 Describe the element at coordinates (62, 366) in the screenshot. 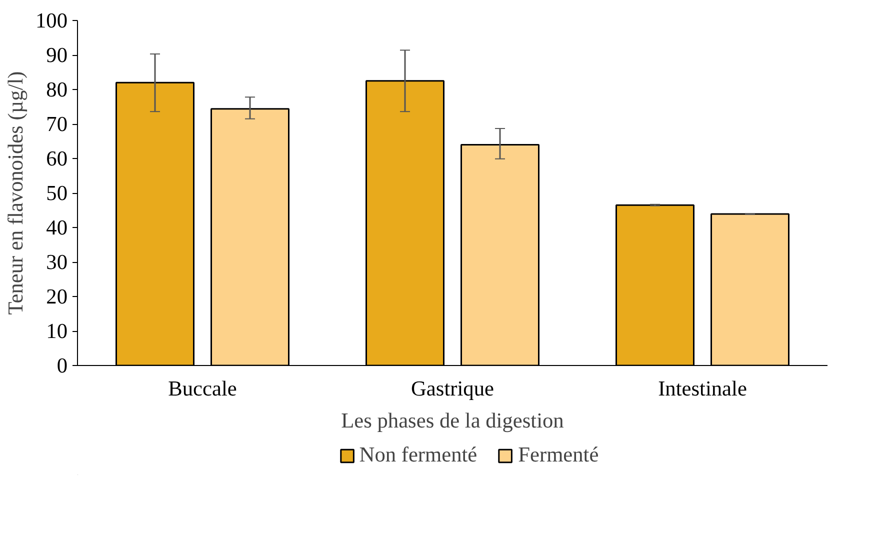

I see `y-tick-label: 0` at that location.